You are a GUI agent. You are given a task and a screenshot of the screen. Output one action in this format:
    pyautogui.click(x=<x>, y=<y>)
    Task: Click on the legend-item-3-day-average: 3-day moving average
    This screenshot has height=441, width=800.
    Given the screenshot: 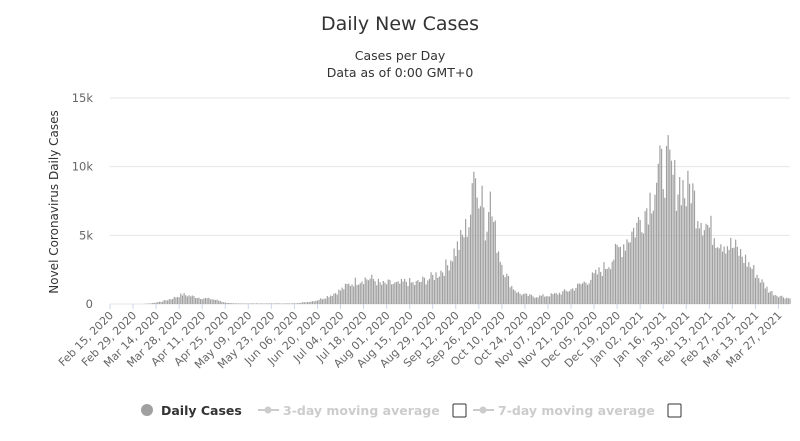 What is the action you would take?
    pyautogui.click(x=349, y=410)
    